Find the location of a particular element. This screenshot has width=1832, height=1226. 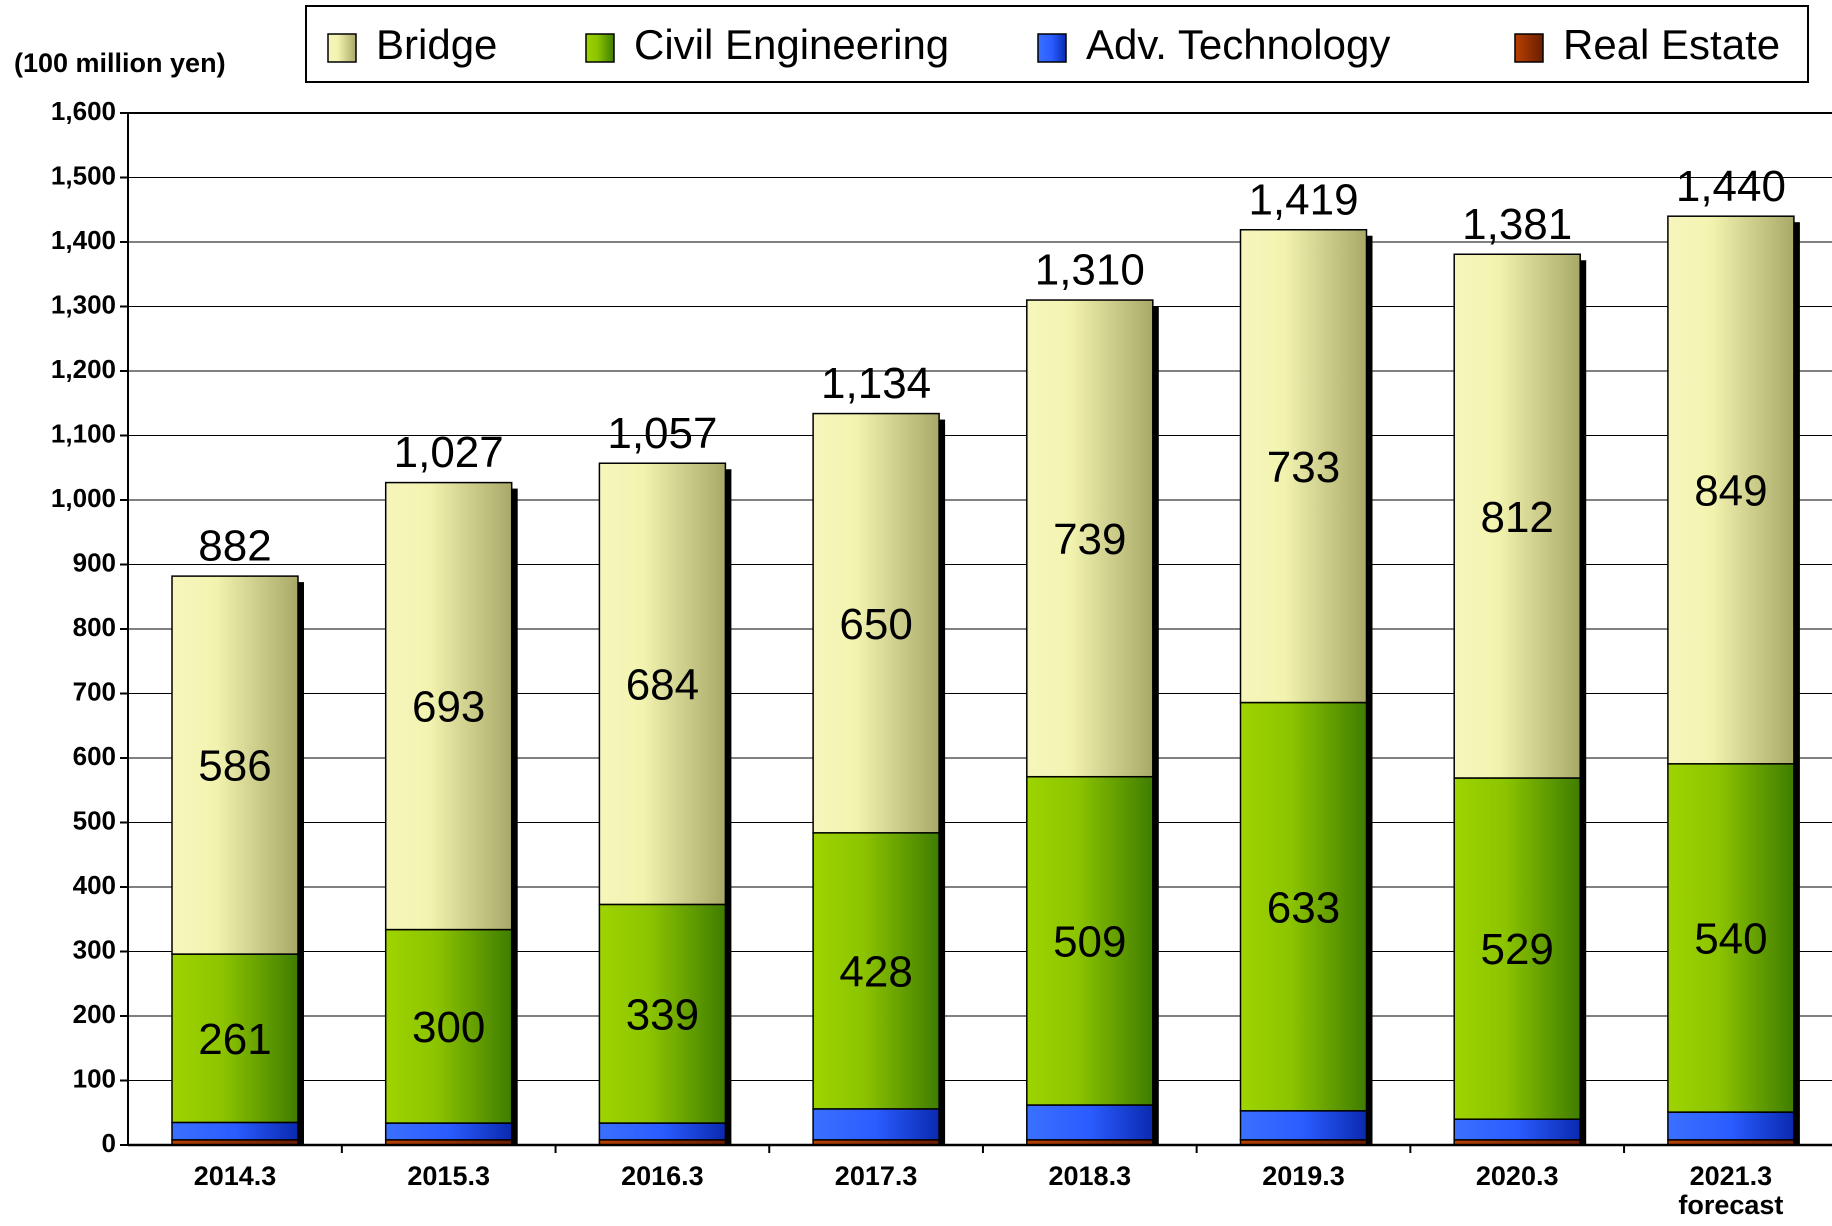

data-label: 261 is located at coordinates (234, 1039).